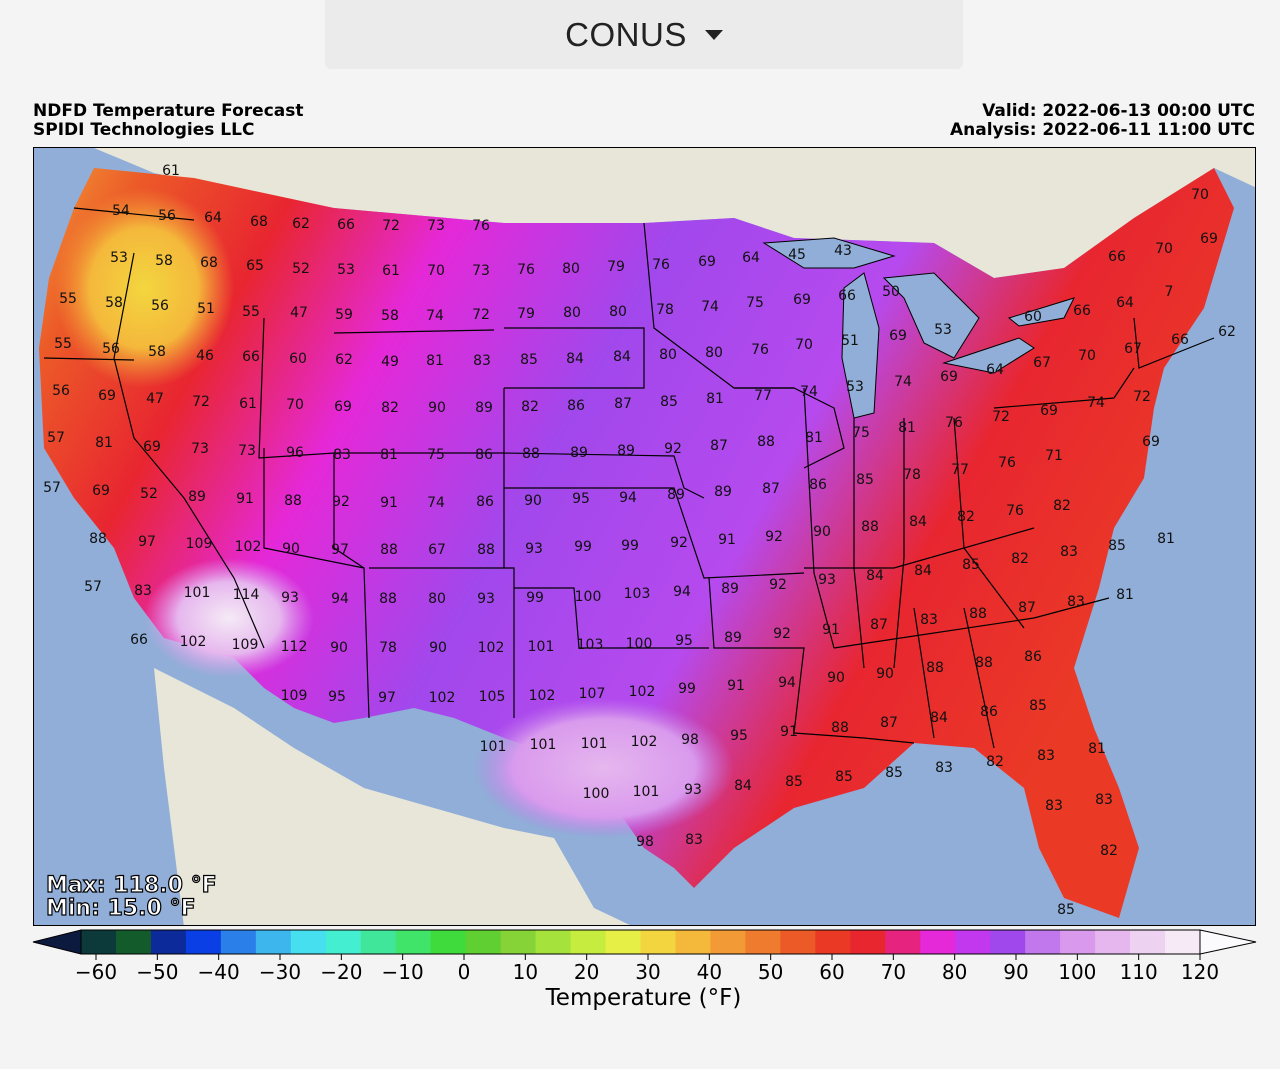 This screenshot has width=1280, height=1069. What do you see at coordinates (119, 258) in the screenshot?
I see `temperature-value-label: 53` at bounding box center [119, 258].